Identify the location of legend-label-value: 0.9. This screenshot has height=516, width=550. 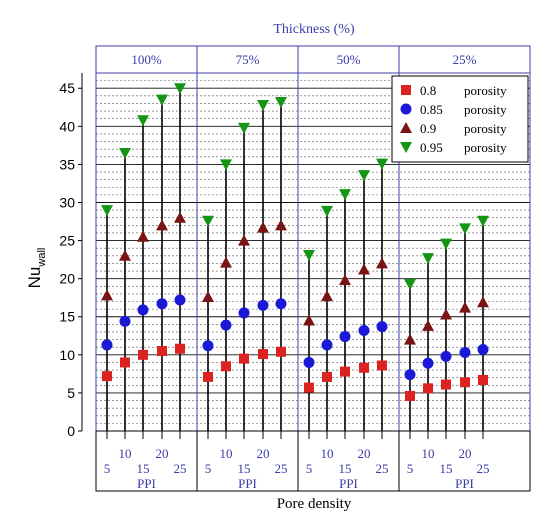
(428, 128).